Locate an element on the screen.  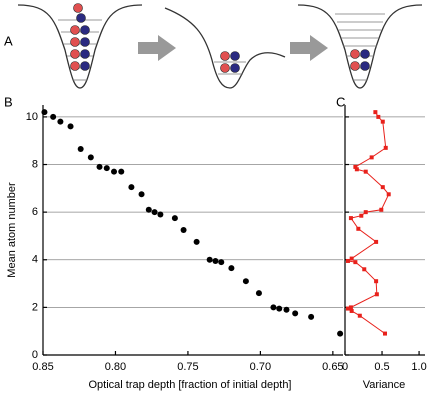
y-tick-label: 8 is located at coordinates (35, 164).